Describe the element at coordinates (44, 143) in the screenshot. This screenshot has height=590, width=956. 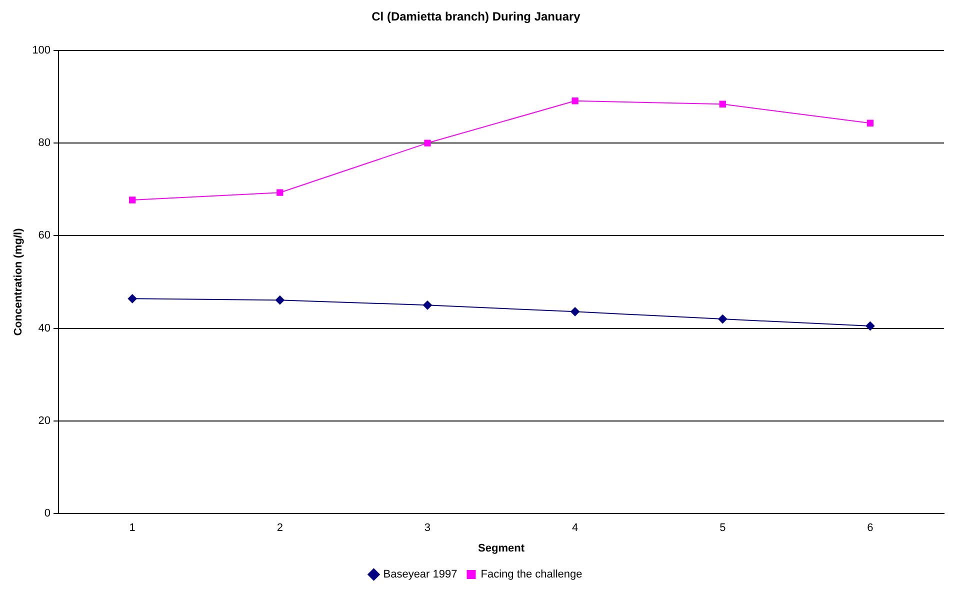
I see `y-tick-label: 80` at that location.